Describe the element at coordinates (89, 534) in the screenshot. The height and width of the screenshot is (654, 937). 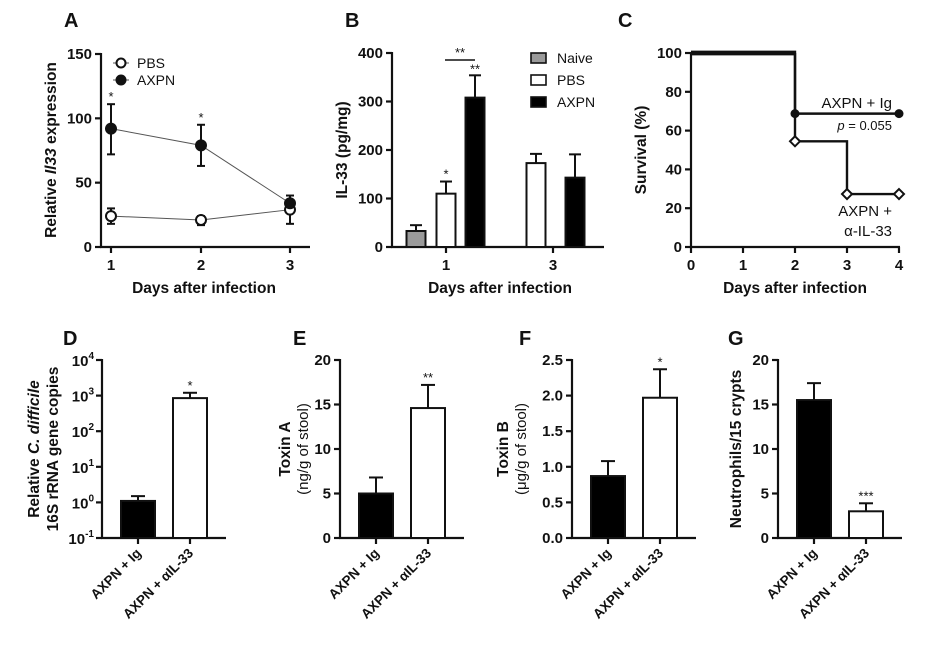
I see `panel-d-y-tick-exponent: -1` at that location.